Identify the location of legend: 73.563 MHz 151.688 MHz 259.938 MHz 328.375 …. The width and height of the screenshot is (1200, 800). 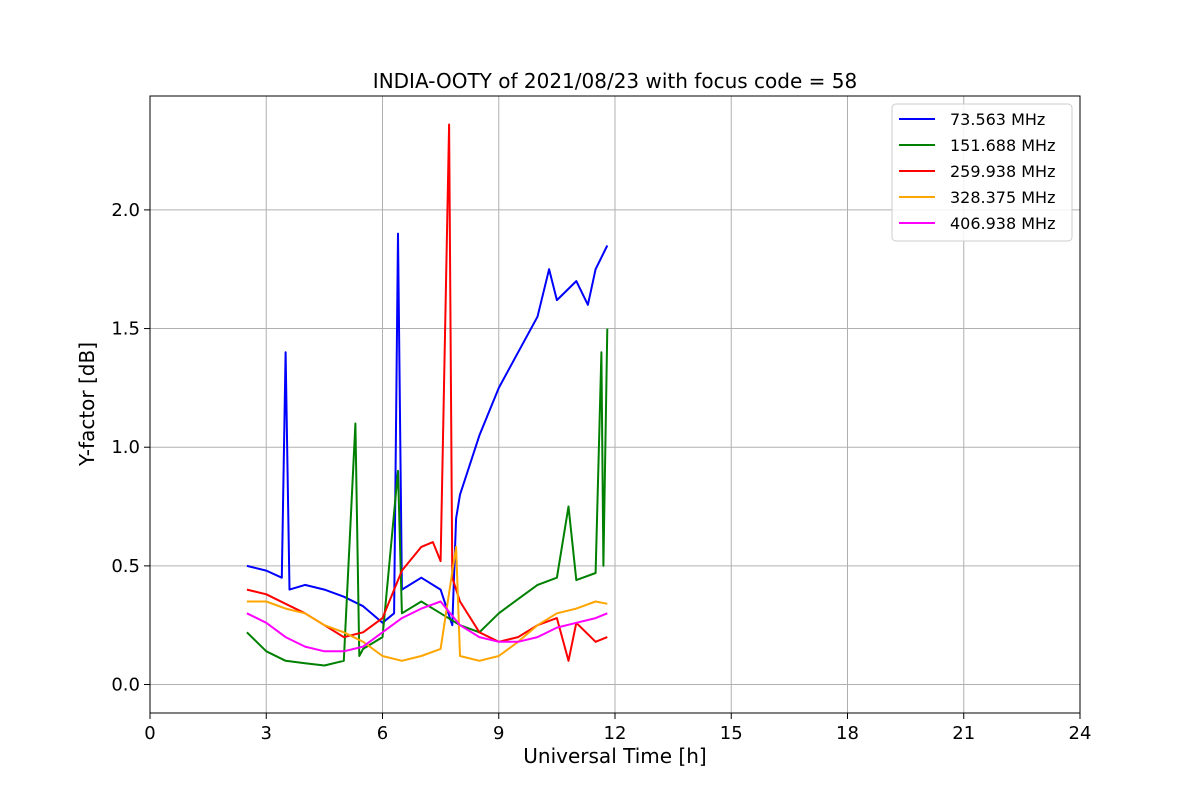
(982, 172).